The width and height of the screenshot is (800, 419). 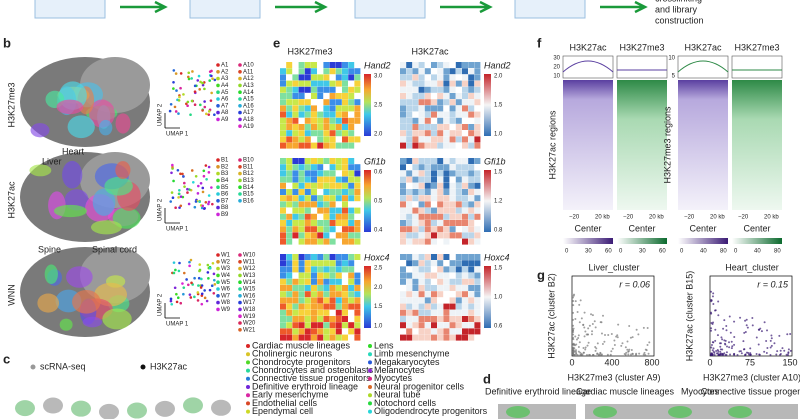 What do you see at coordinates (703, 252) in the screenshot?
I see `colorbar-tick: 40` at bounding box center [703, 252].